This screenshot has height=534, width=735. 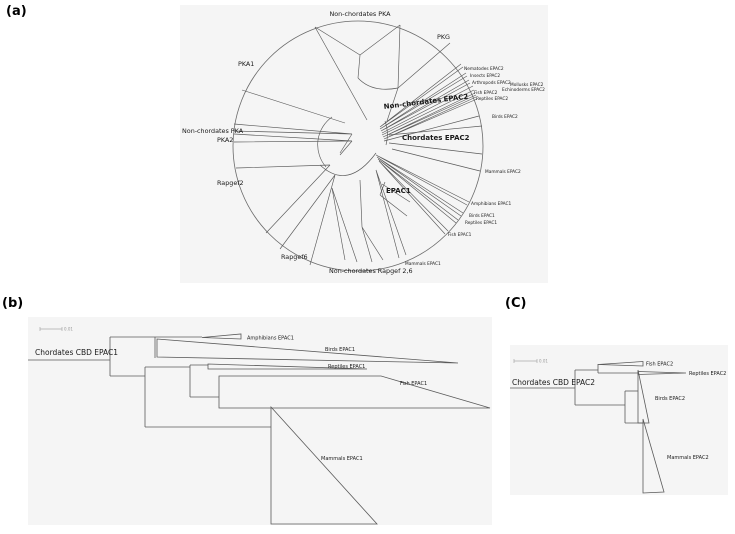 I want to click on taxon-label: Nematodes EPAC2, so click(x=484, y=69).